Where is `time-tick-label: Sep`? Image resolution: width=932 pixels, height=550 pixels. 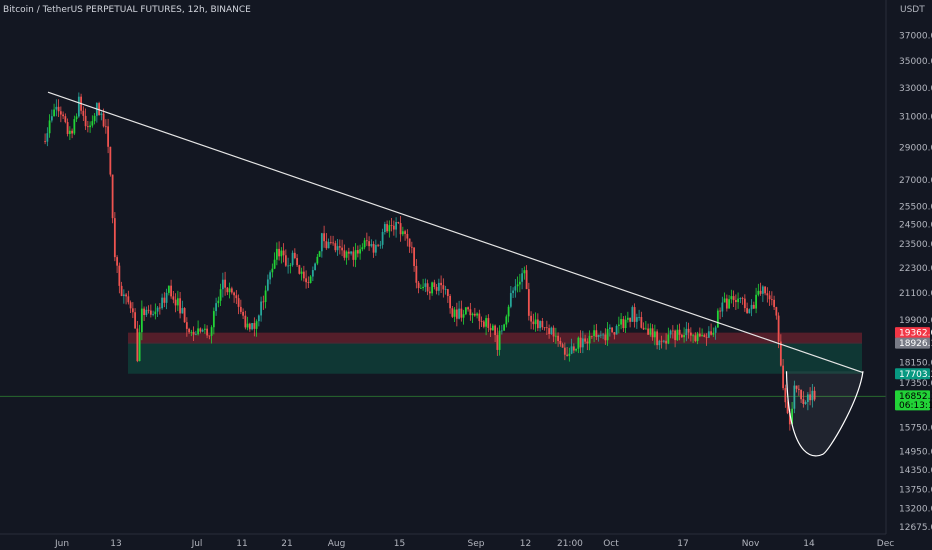
time-tick-label: Sep is located at coordinates (476, 544).